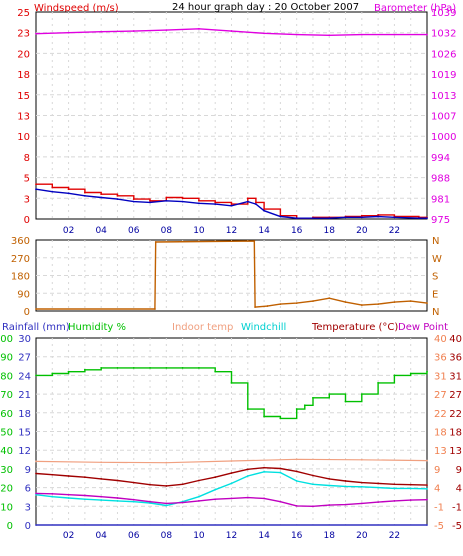 The height and width of the screenshot is (556, 463). Describe the element at coordinates (6, 339) in the screenshot. I see `humidity-y-tick-label: 100` at that location.